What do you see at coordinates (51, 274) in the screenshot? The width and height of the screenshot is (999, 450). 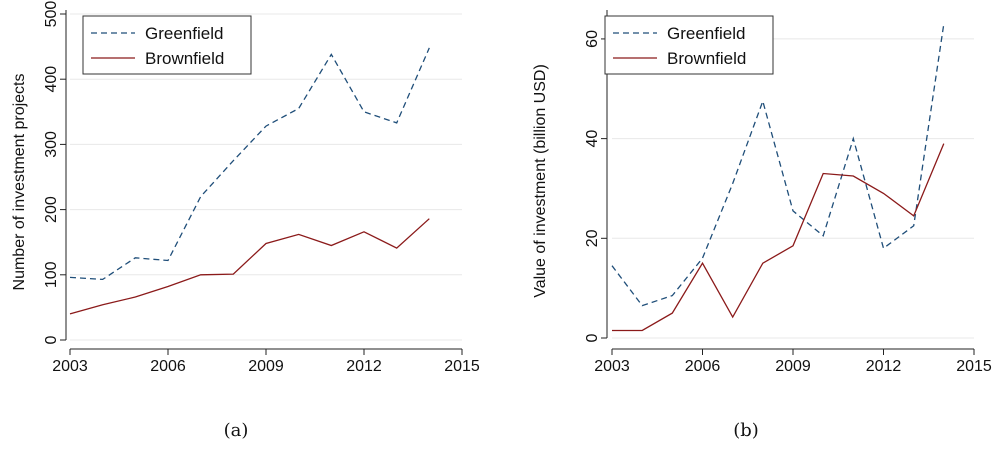 I see `y-tick-label: 100` at bounding box center [51, 274].